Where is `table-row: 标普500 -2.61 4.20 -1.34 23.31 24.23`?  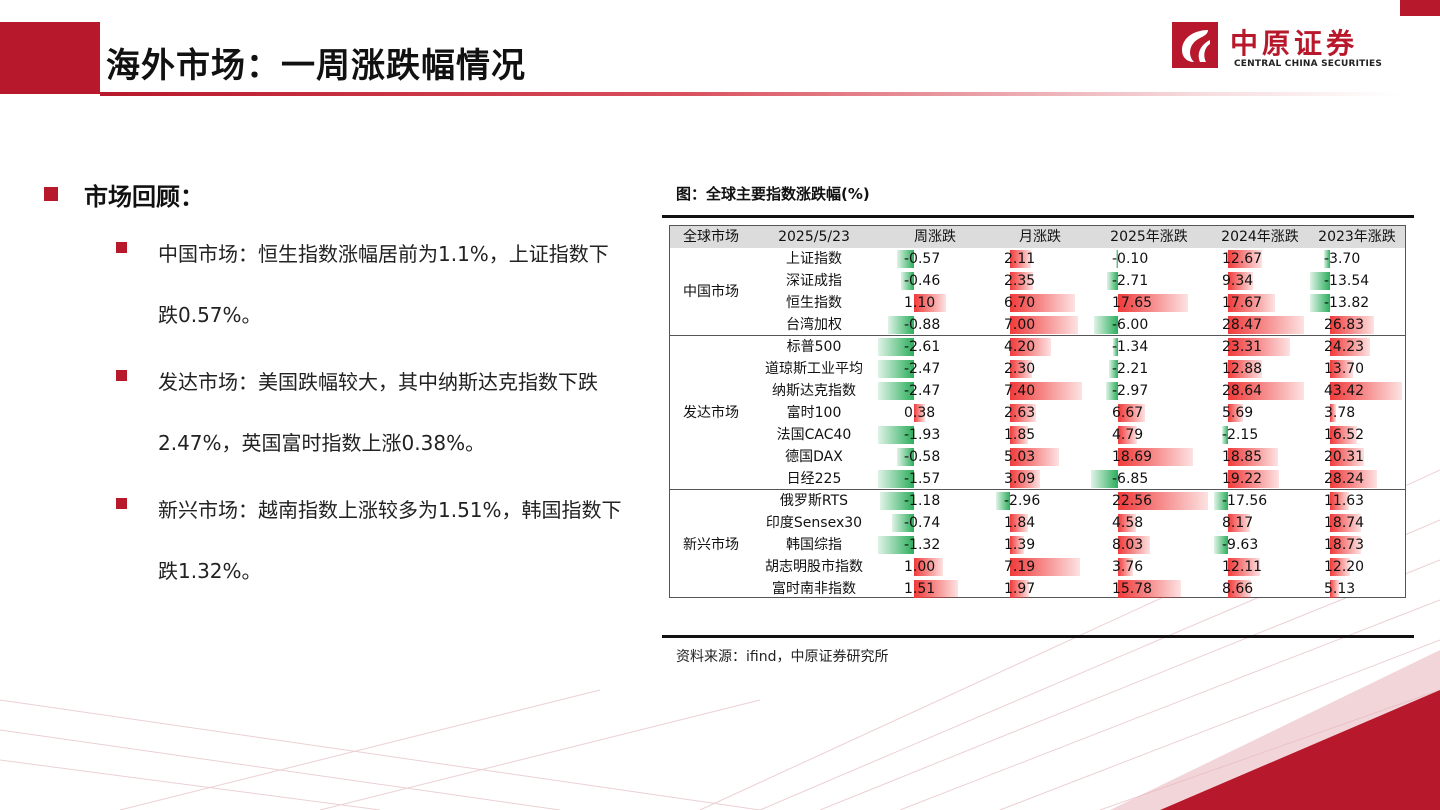
table-row: 标普500 -2.61 4.20 -1.34 23.31 24.23 is located at coordinates (1037, 347).